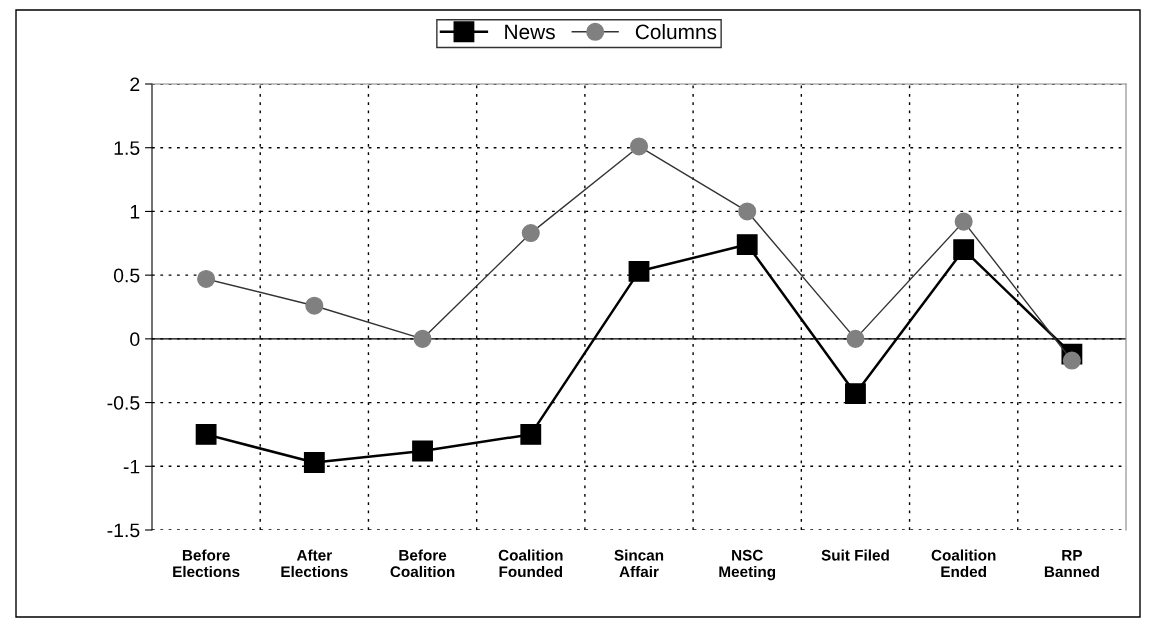  What do you see at coordinates (131, 466) in the screenshot?
I see `y-tick-label: -1` at bounding box center [131, 466].